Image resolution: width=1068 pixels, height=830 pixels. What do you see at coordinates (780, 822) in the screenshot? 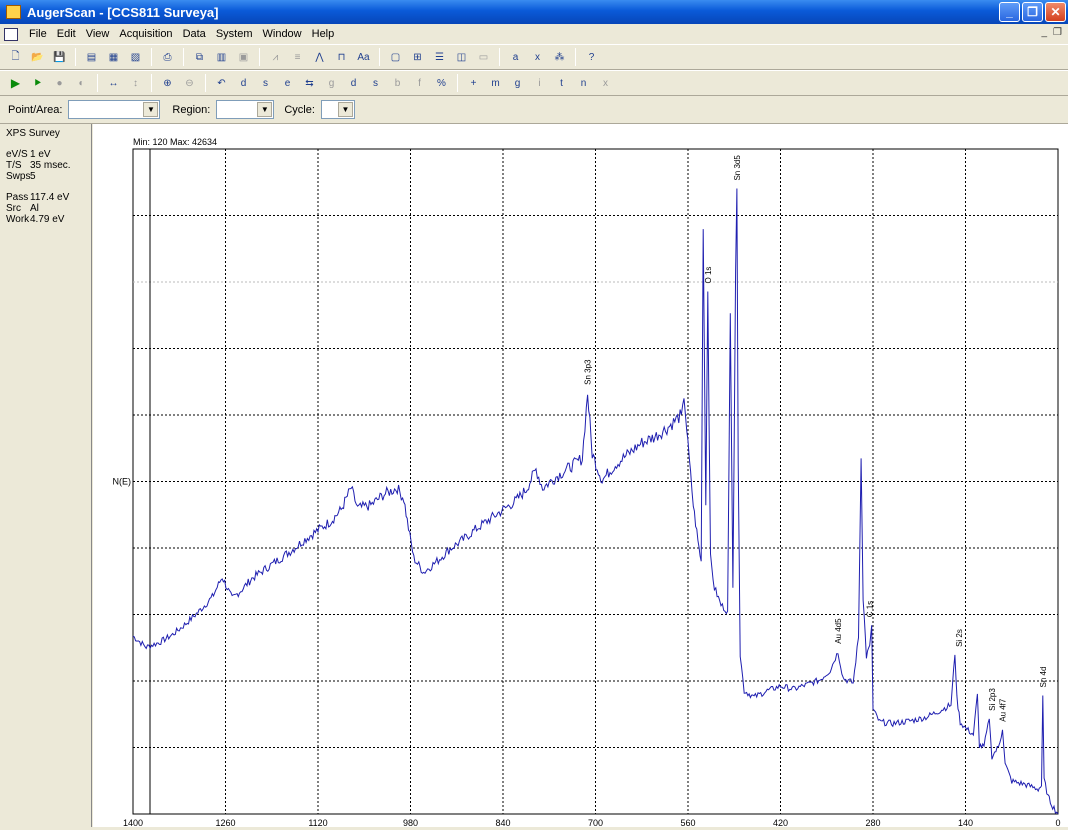
I see `x-tick-label: 420` at bounding box center [780, 822].